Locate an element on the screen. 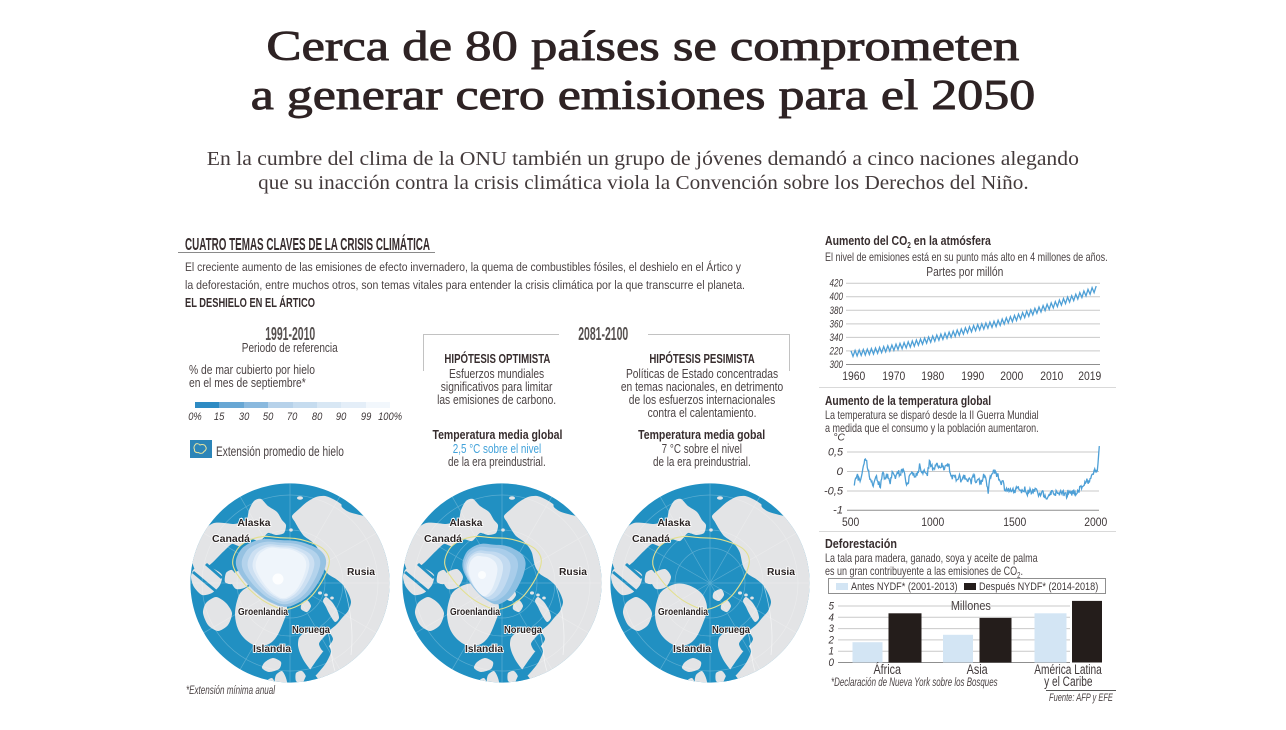  svg-text: -0,5 is located at coordinates (834, 492).